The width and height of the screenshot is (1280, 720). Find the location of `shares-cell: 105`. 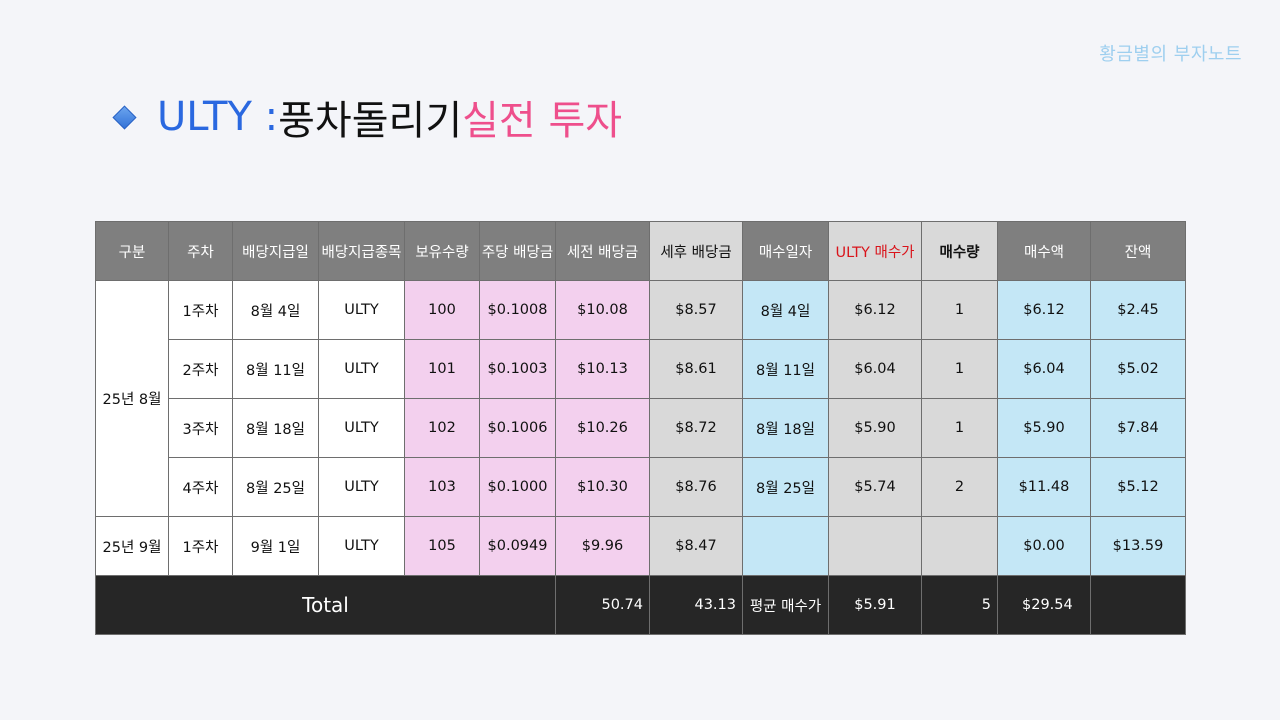

shares-cell: 105 is located at coordinates (442, 546).